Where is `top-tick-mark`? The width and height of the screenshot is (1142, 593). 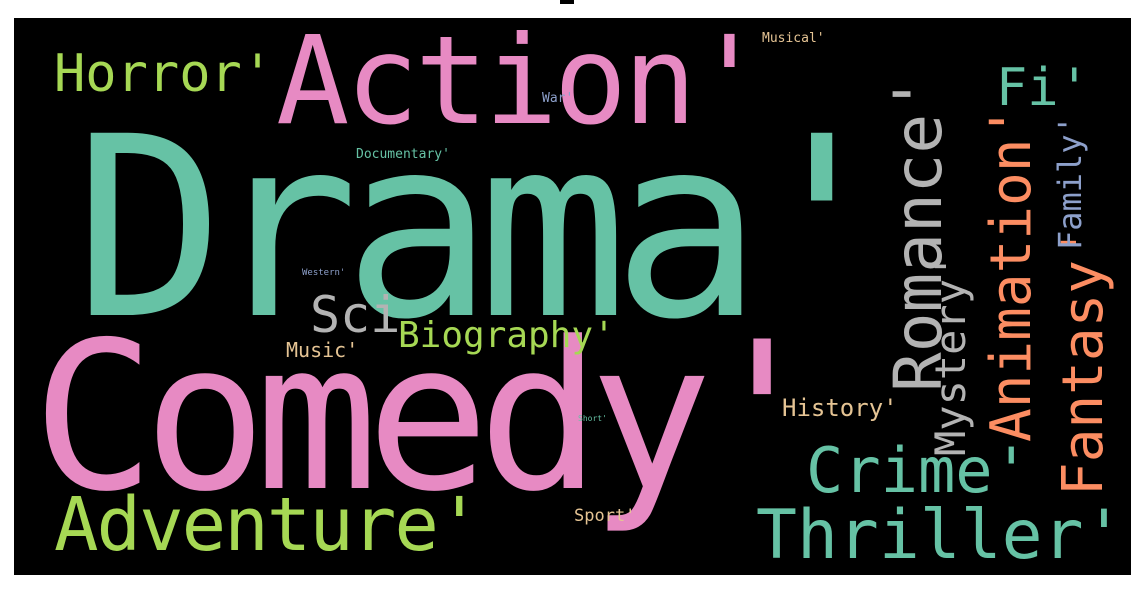
top-tick-mark is located at coordinates (567, 2).